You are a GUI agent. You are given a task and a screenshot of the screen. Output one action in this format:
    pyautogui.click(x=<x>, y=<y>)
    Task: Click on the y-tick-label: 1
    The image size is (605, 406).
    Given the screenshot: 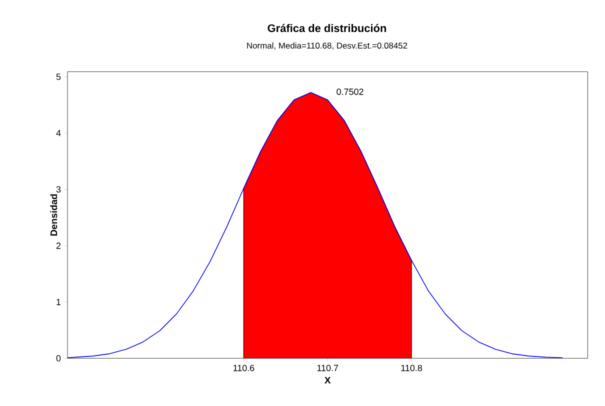 What is the action you would take?
    pyautogui.click(x=58, y=302)
    